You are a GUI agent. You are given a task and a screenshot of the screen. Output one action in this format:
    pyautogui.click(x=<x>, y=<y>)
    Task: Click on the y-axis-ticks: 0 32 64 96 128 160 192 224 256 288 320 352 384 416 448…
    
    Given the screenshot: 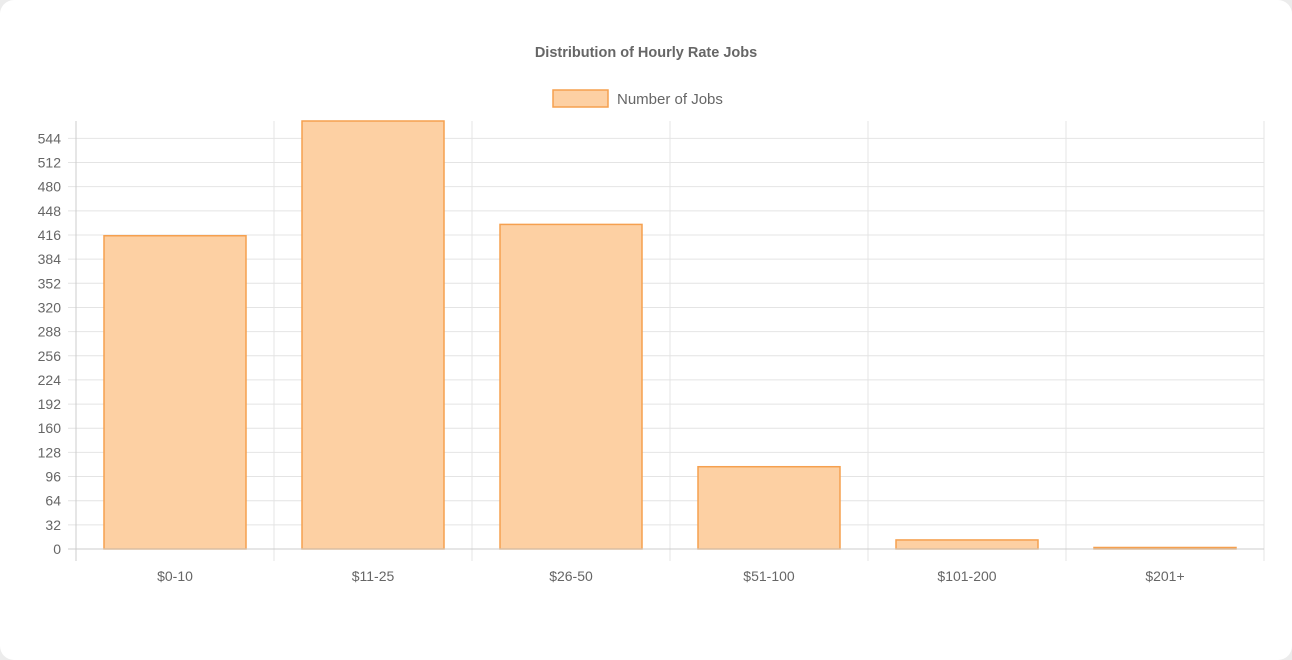 What is the action you would take?
    pyautogui.click(x=50, y=343)
    